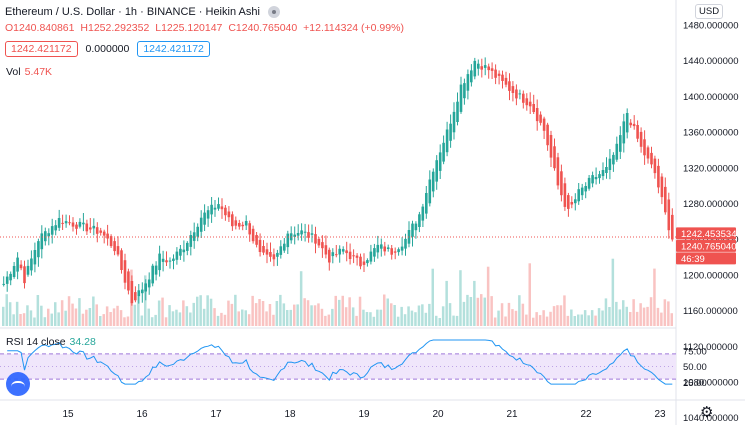 The height and width of the screenshot is (425, 745). I want to click on currency-badge: USD, so click(709, 11).